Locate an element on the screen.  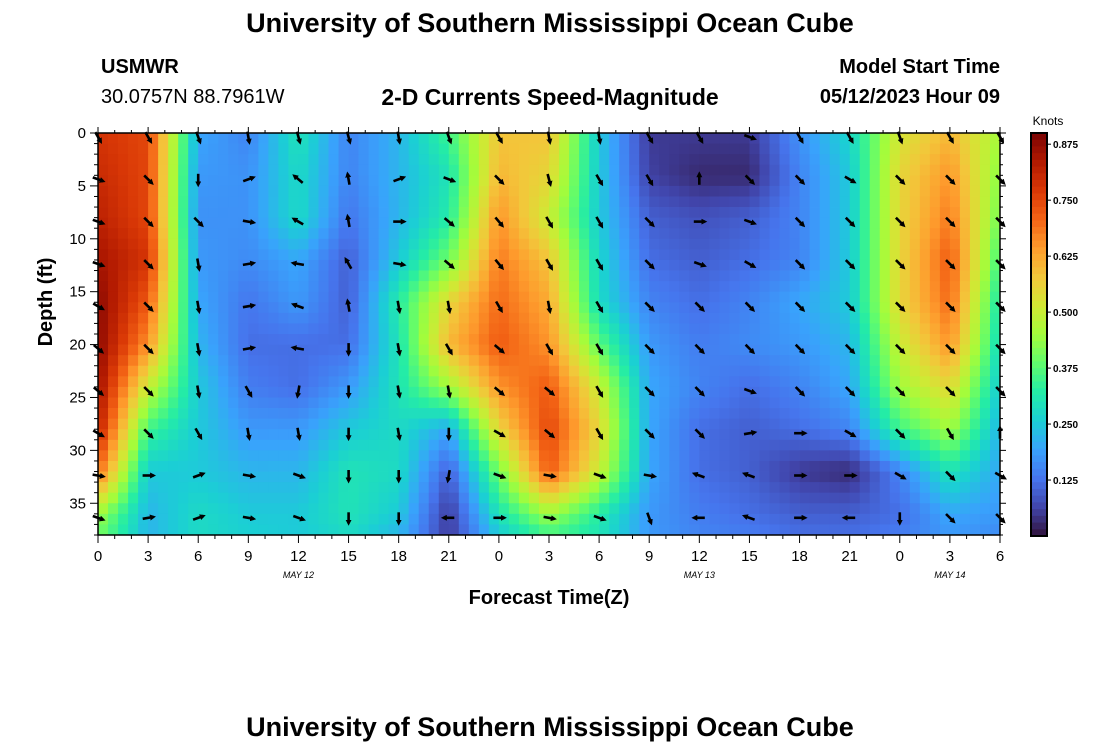
x-tick-label: 18 is located at coordinates (799, 556).